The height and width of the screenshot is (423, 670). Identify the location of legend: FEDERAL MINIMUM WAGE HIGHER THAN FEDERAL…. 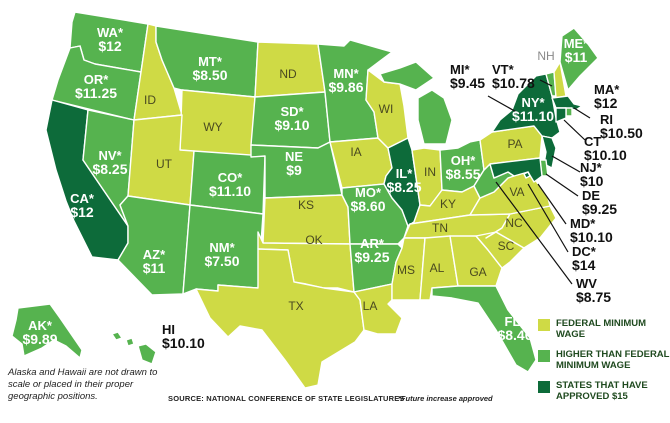
(604, 364).